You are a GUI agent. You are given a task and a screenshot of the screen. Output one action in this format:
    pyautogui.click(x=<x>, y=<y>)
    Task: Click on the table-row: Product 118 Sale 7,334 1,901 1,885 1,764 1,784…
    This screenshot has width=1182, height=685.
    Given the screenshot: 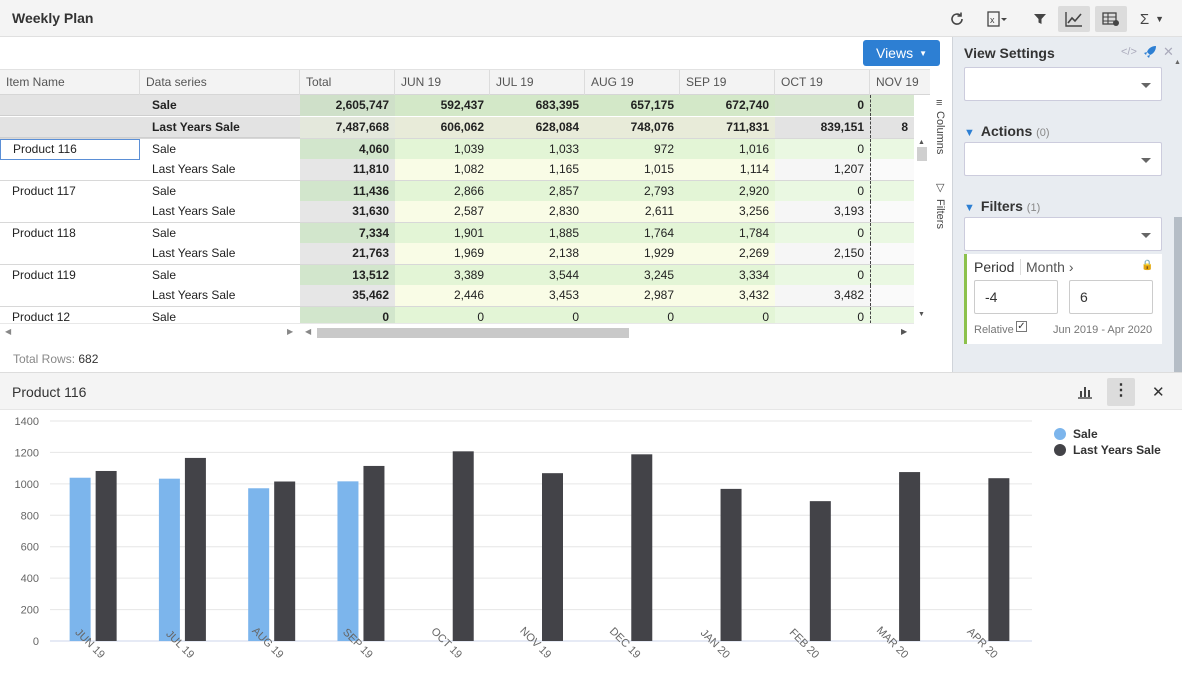 What is the action you would take?
    pyautogui.click(x=457, y=233)
    